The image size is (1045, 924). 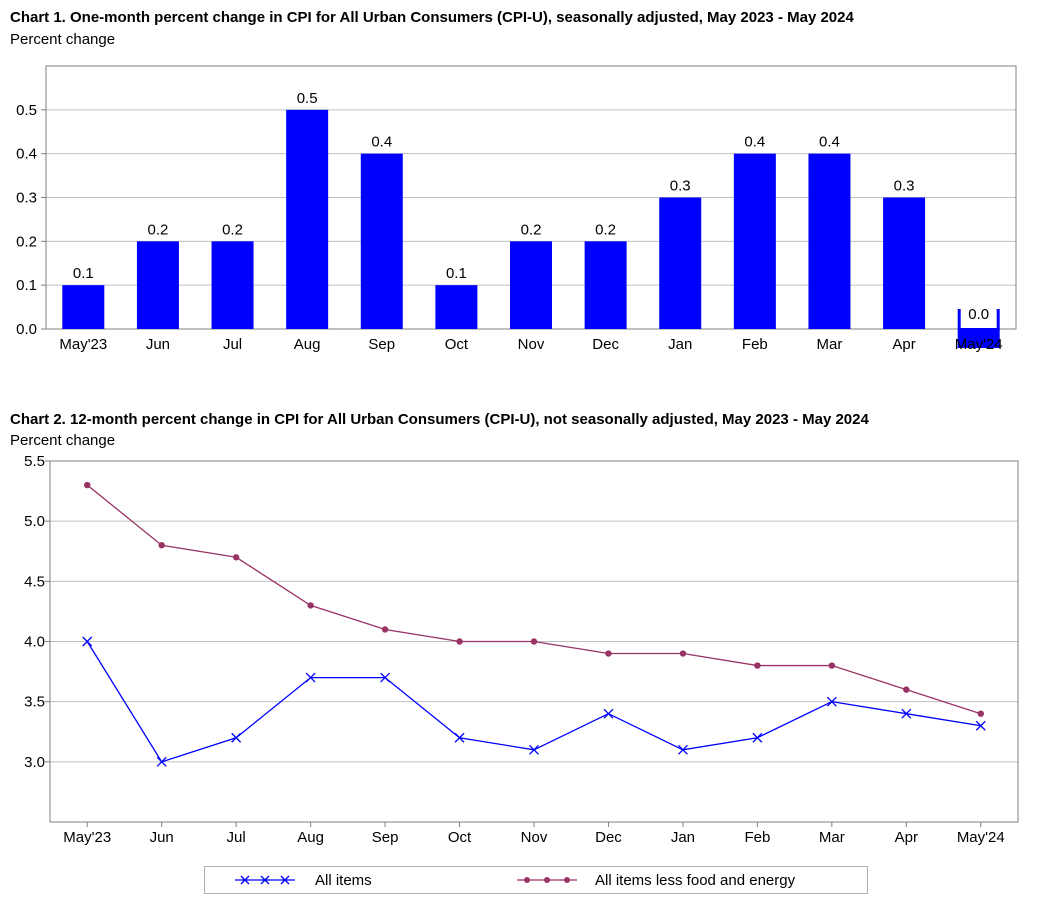 I want to click on chart1-x-tick-label: Oct, so click(x=457, y=344).